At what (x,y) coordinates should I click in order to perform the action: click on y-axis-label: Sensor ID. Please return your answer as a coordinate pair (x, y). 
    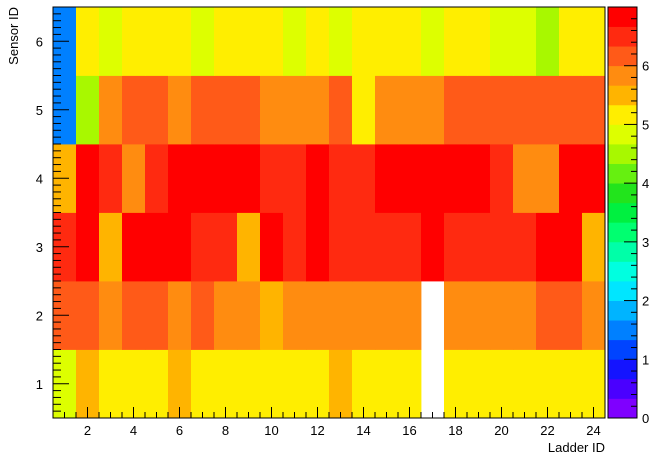
    Looking at the image, I should click on (13, 36).